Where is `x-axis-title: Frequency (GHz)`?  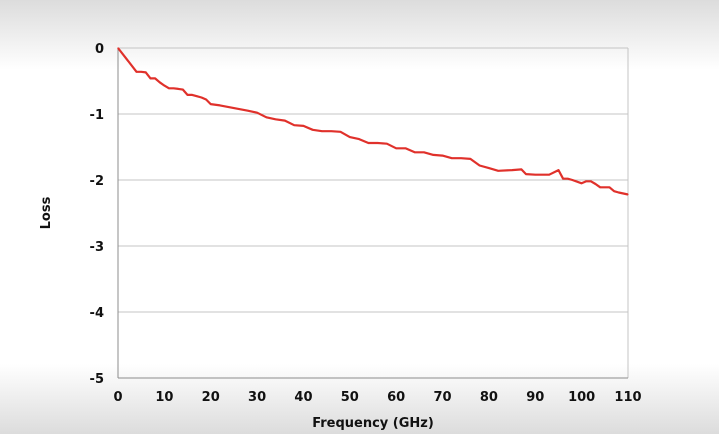
x-axis-title: Frequency (GHz) is located at coordinates (373, 423).